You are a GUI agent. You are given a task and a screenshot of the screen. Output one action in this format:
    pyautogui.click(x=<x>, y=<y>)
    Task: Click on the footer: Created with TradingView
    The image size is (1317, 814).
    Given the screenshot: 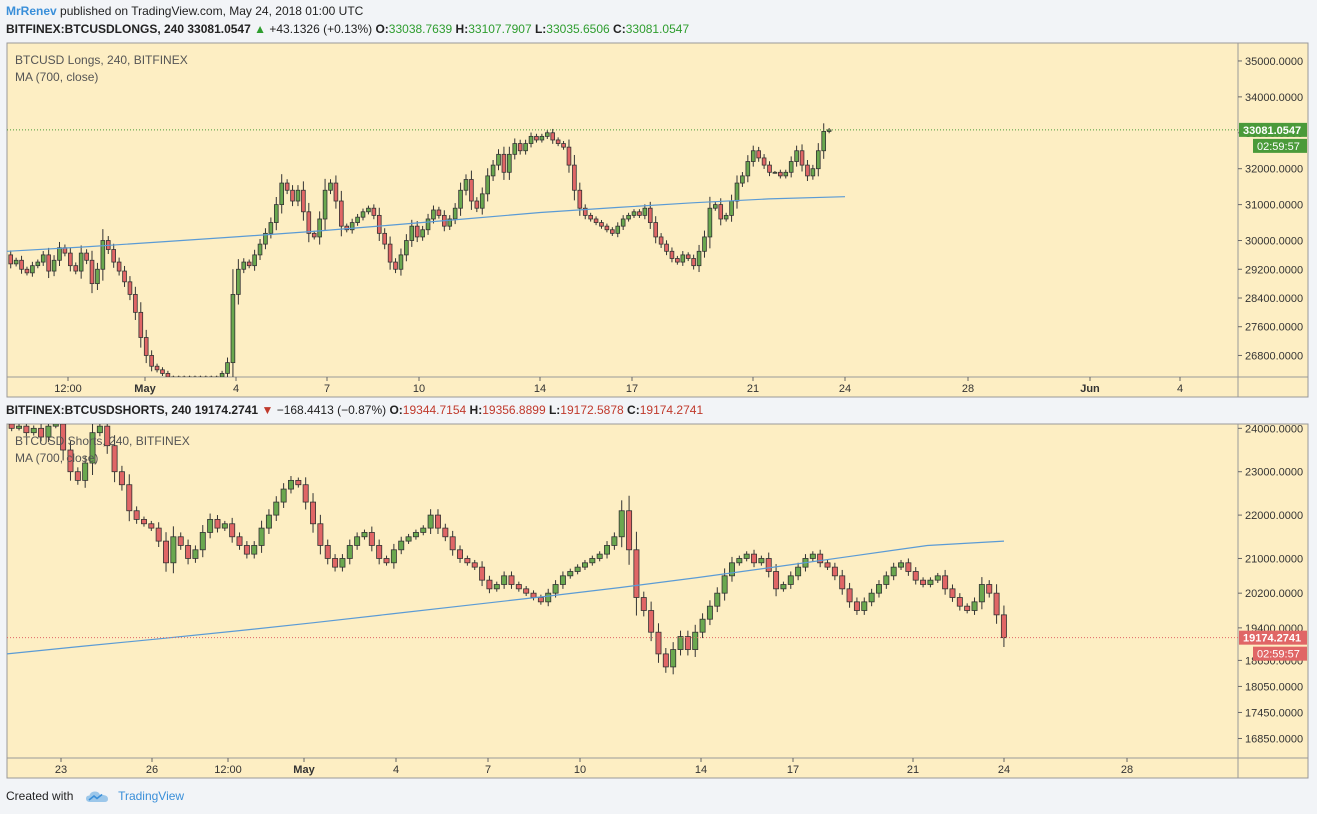 What is the action you would take?
    pyautogui.click(x=95, y=796)
    